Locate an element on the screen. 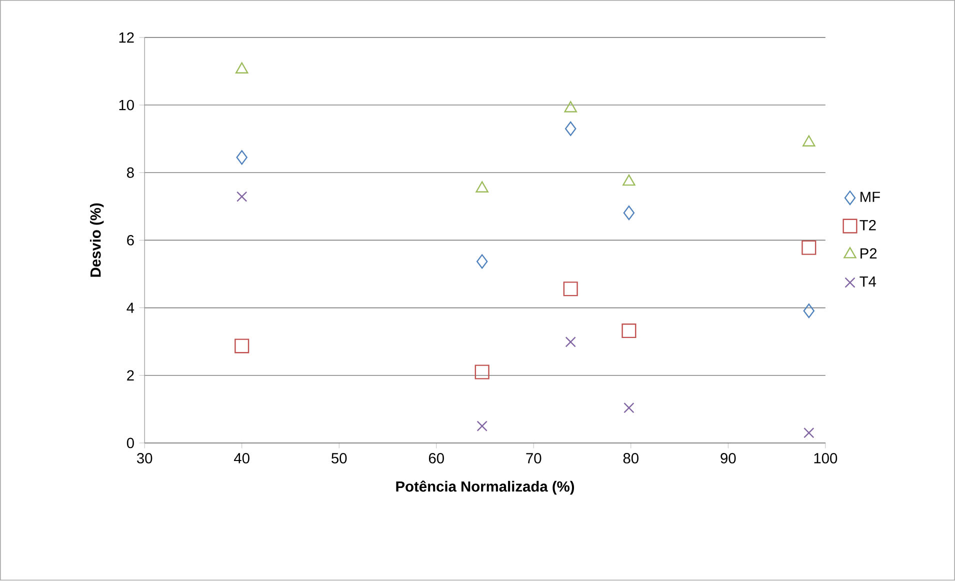  x-tick-label: 40 is located at coordinates (242, 458).